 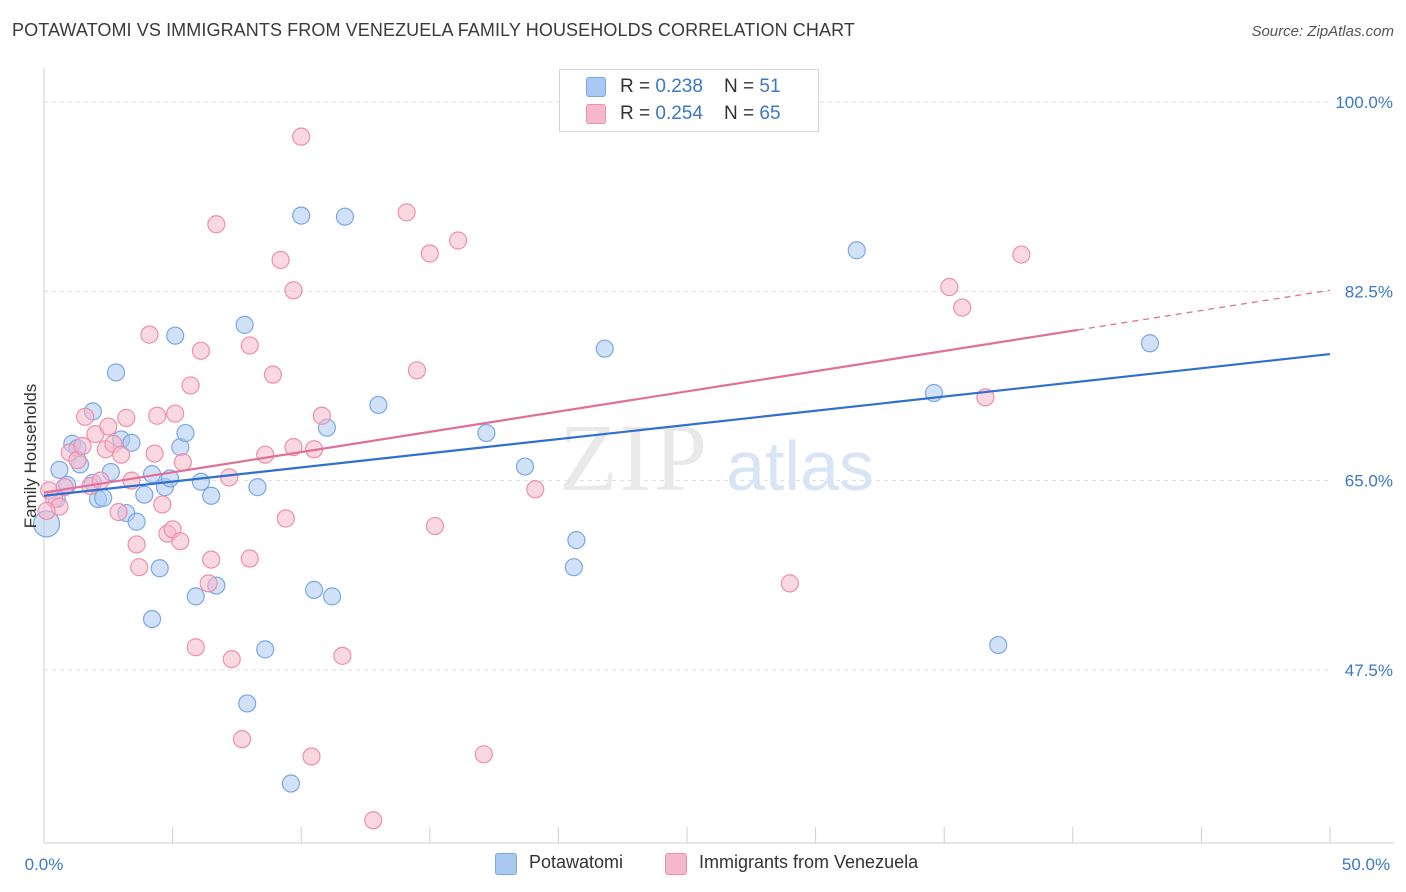 What do you see at coordinates (679, 86) in the screenshot?
I see `legend-r-value: 0.238` at bounding box center [679, 86].